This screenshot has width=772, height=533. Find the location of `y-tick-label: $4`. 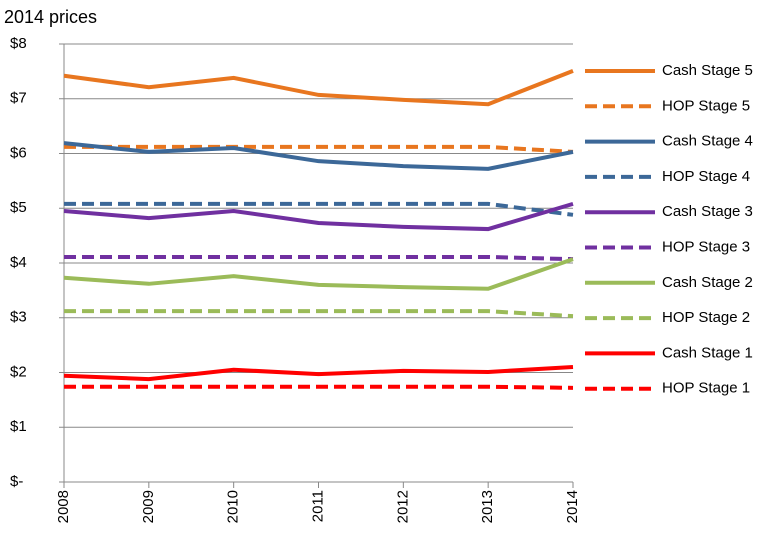

y-tick-label: $4 is located at coordinates (18, 262).